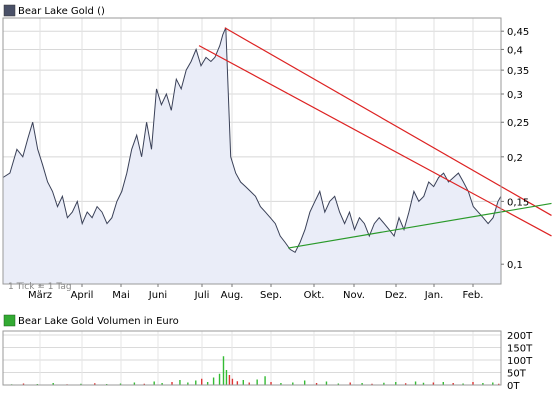  I want to click on price-y-tick-label: 0,25, so click(518, 123).